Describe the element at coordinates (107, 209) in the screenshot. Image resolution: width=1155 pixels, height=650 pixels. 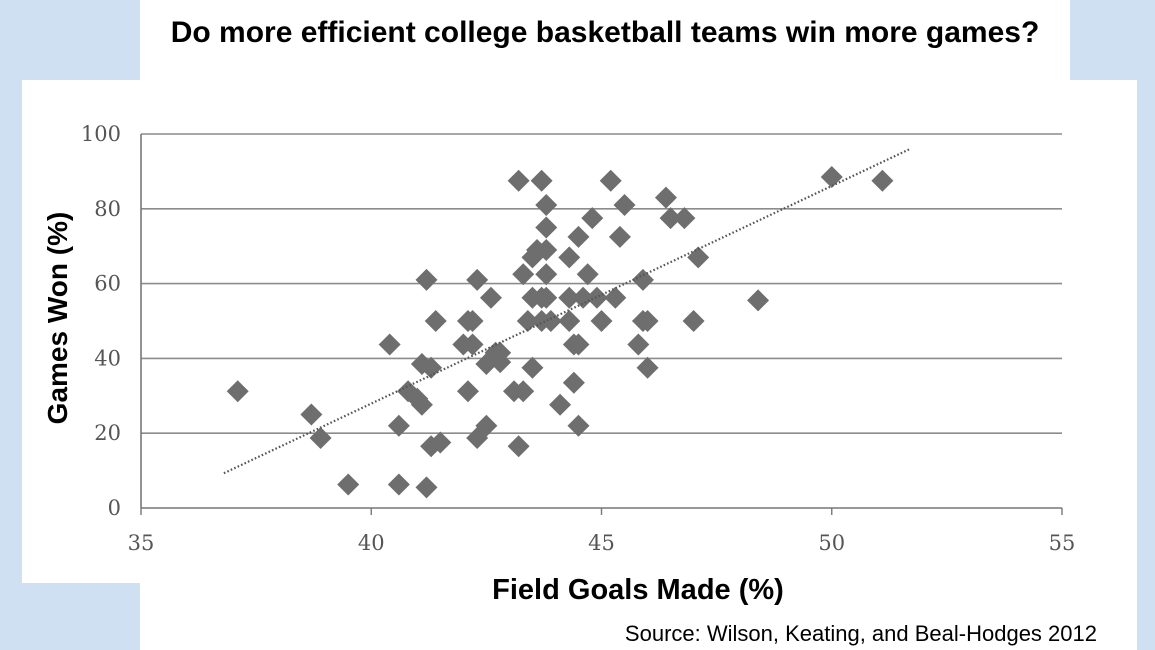
I see `y-tick-label-80: 80` at that location.